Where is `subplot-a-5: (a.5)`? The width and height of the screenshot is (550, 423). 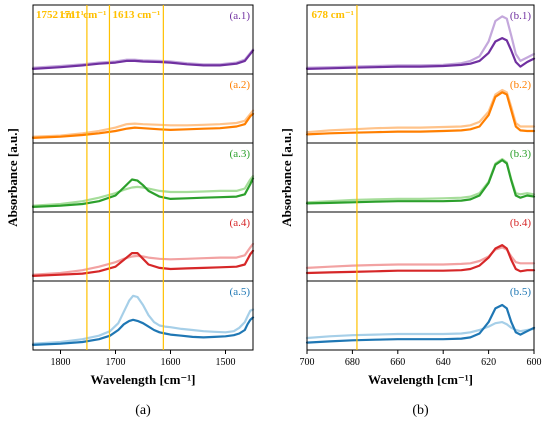 subplot-a-5: (a.5) is located at coordinates (143, 315).